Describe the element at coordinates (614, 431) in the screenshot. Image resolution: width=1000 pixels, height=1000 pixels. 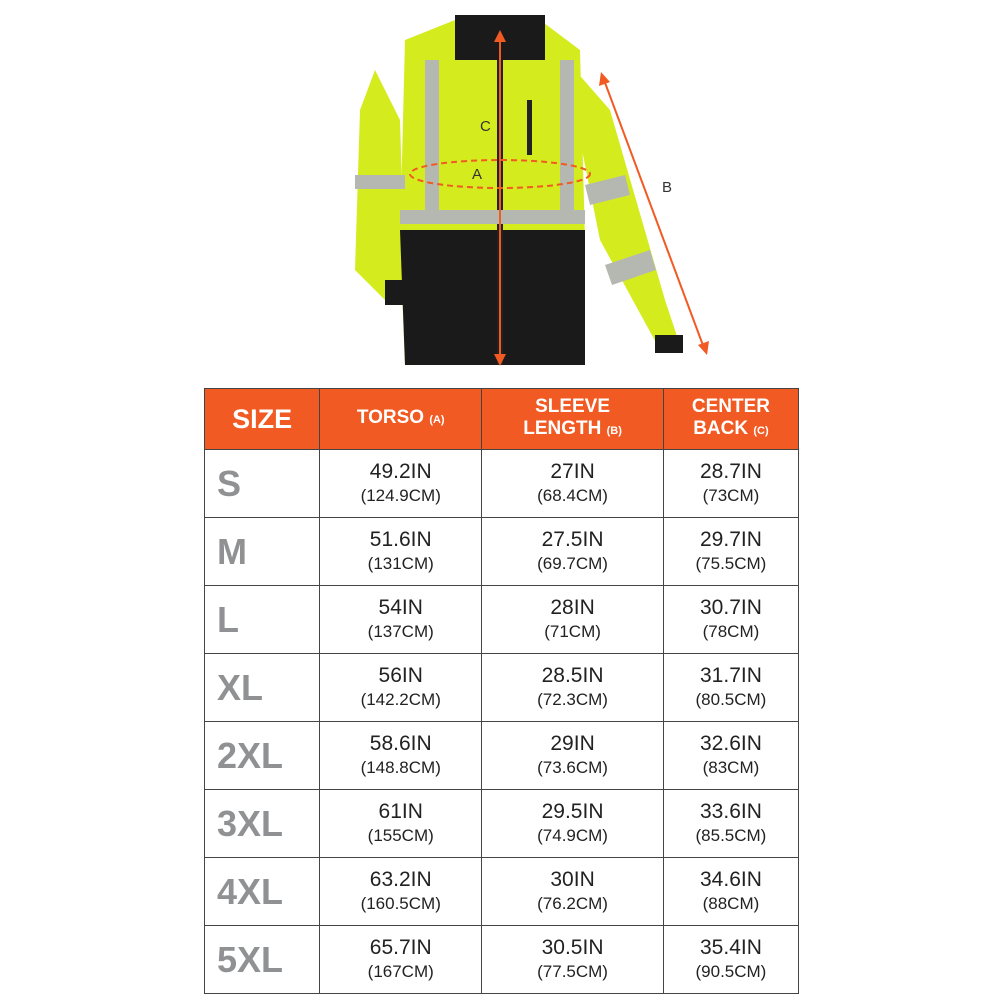
I see `header-sub: (B)` at that location.